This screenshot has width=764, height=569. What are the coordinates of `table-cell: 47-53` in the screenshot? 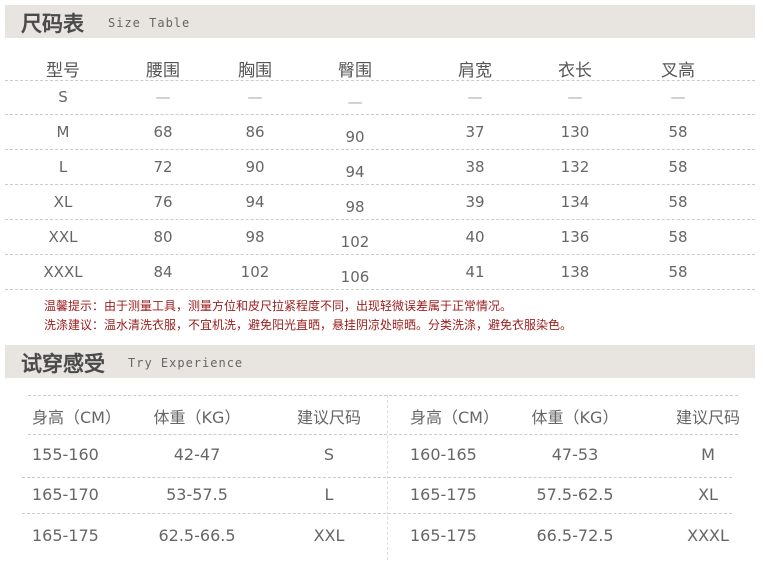 It's located at (575, 454).